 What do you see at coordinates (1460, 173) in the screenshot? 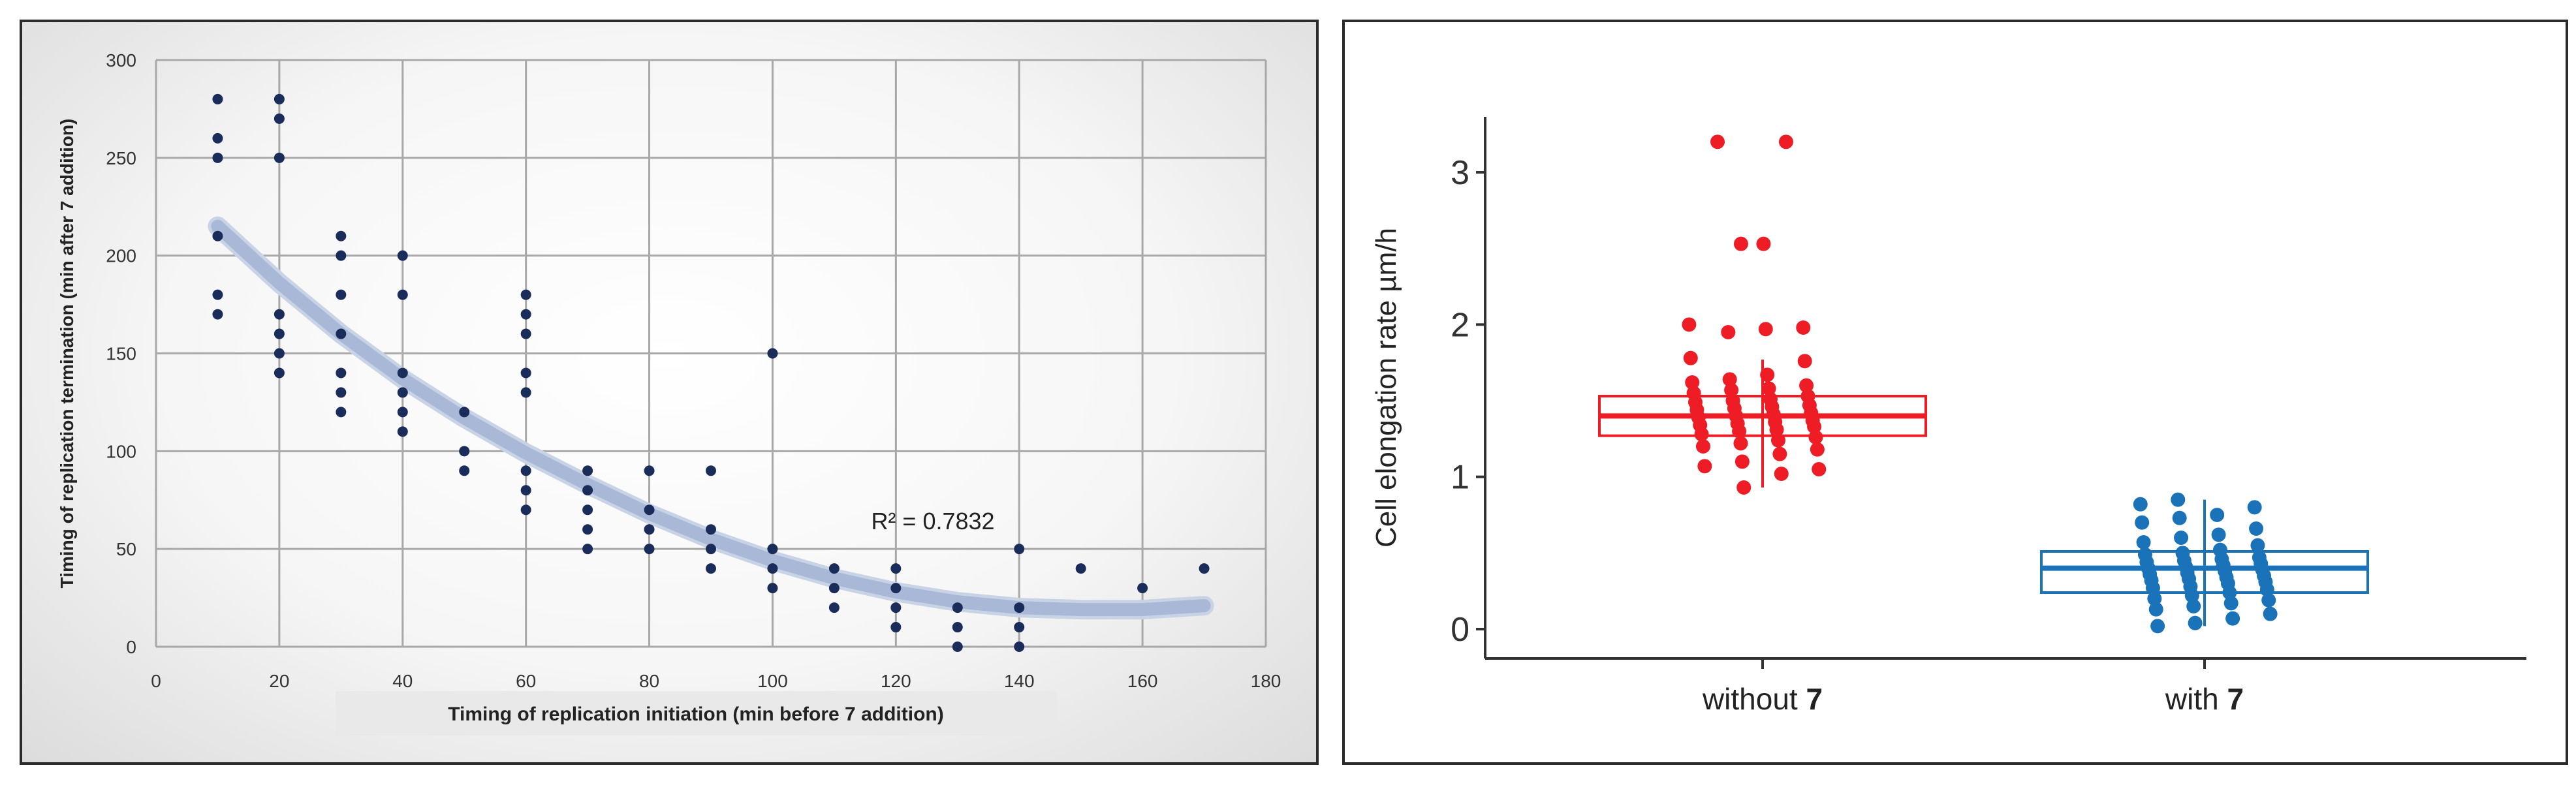
I see `y-tick-label: 3` at bounding box center [1460, 173].